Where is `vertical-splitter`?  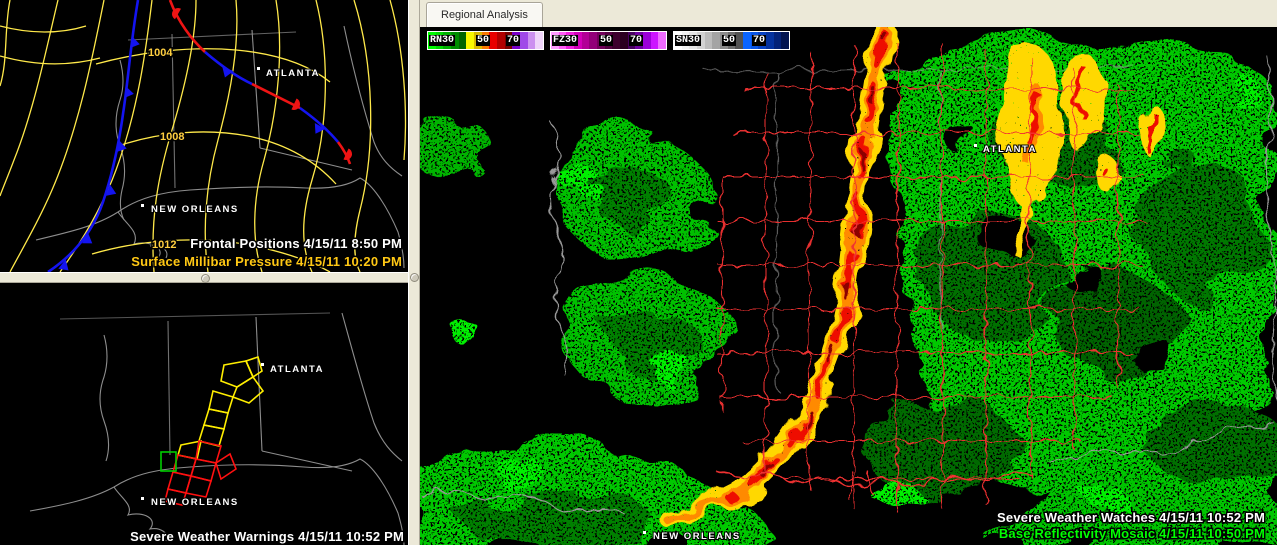
vertical-splitter is located at coordinates (414, 272).